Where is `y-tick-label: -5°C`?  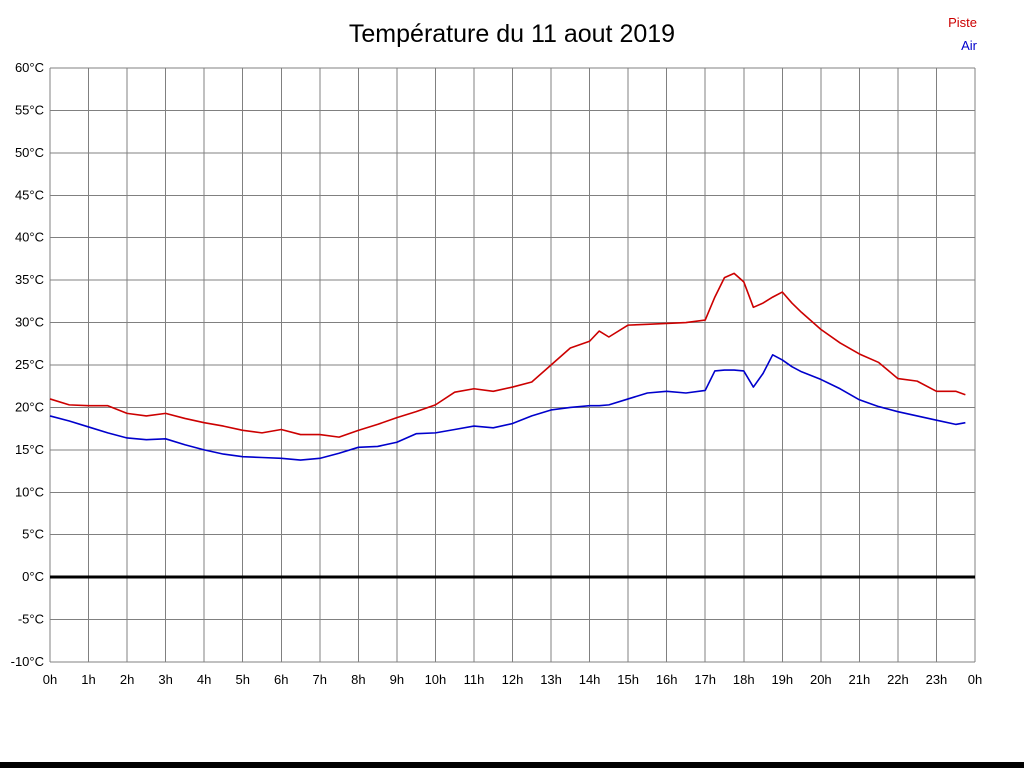 y-tick-label: -5°C is located at coordinates (31, 619).